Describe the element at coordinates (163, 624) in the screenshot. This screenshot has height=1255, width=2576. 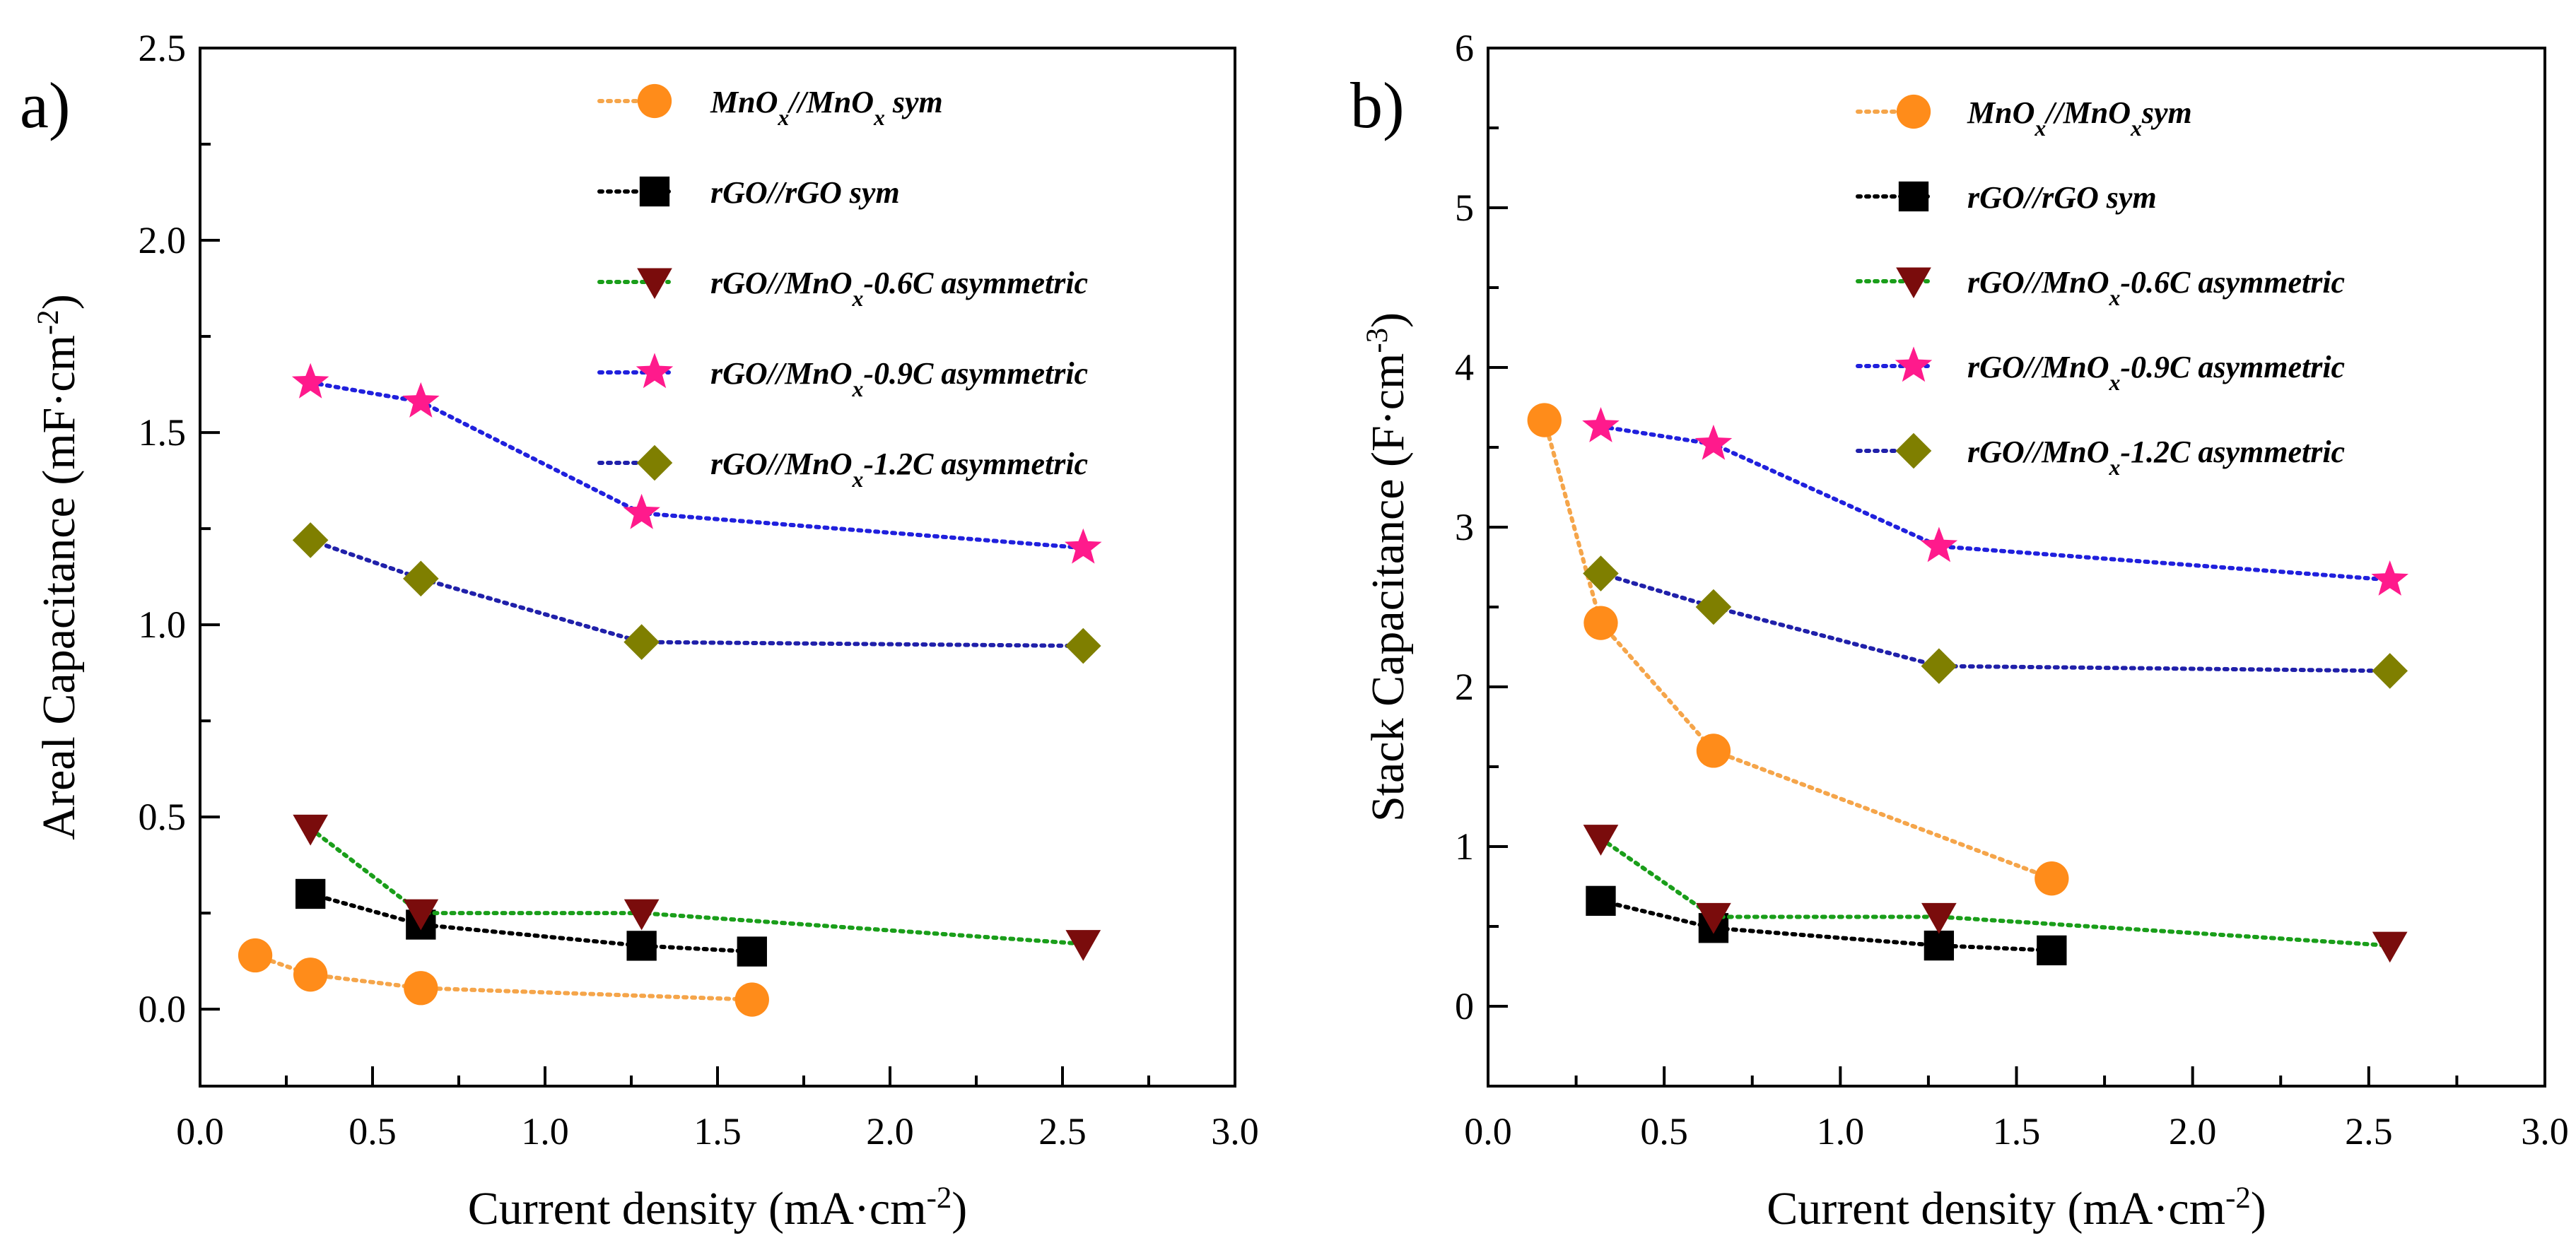
I see `y-tick-label: 1.0` at that location.